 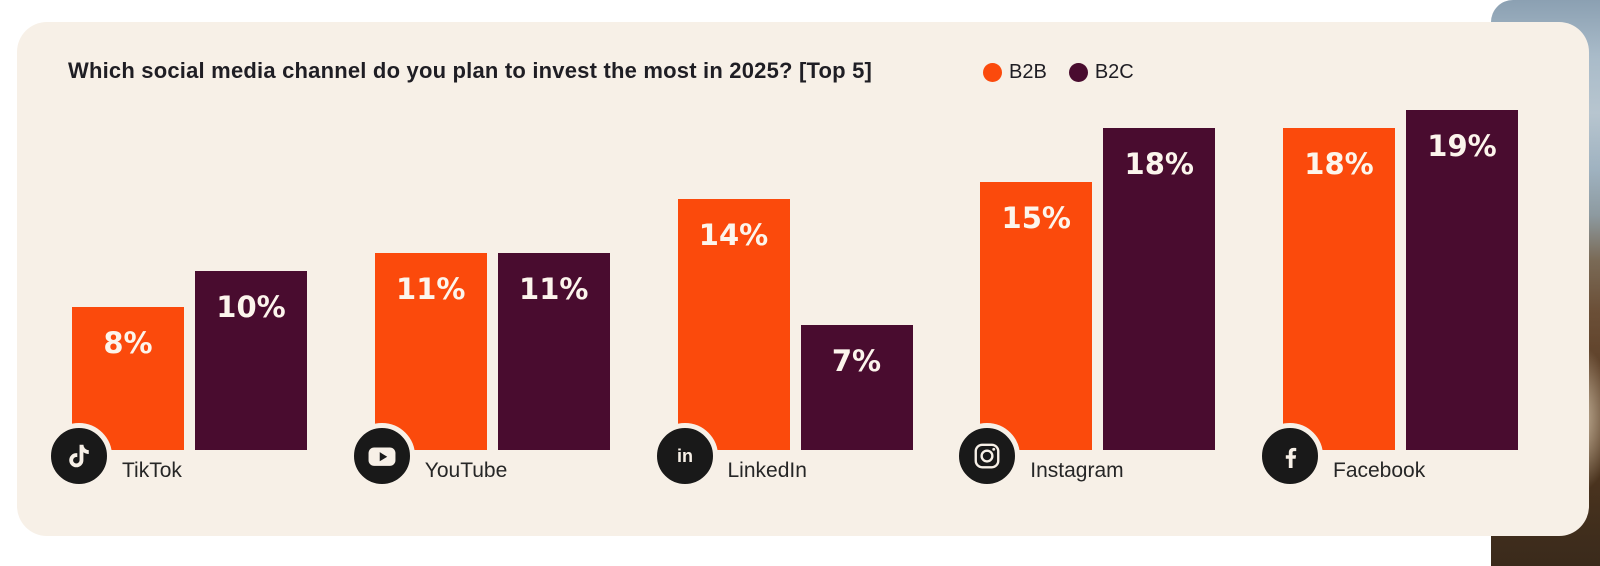 I want to click on facebook-icon, so click(x=1290, y=456).